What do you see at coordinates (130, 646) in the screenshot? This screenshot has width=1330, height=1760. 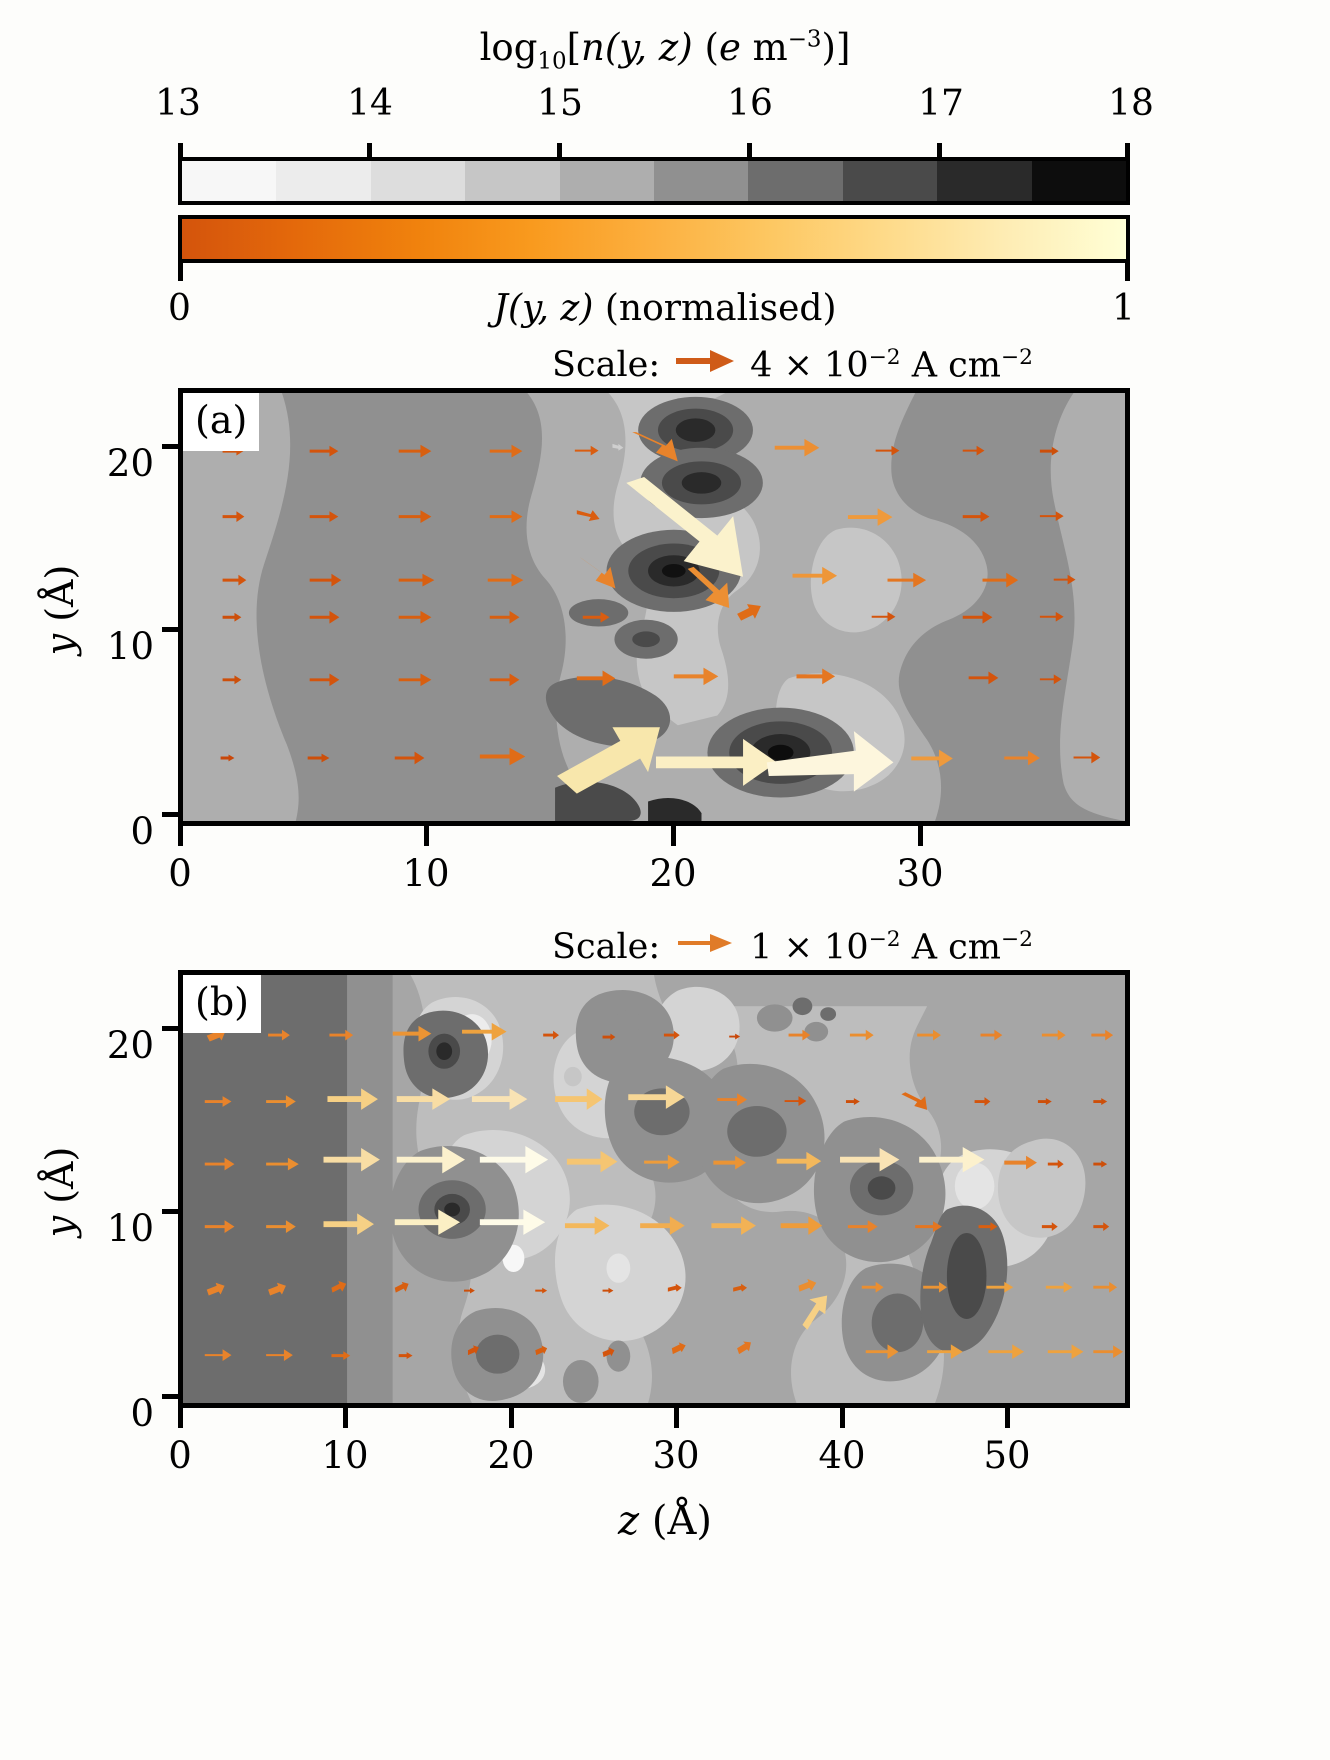 I see `panel-a-yticklabel-10: 10` at bounding box center [130, 646].